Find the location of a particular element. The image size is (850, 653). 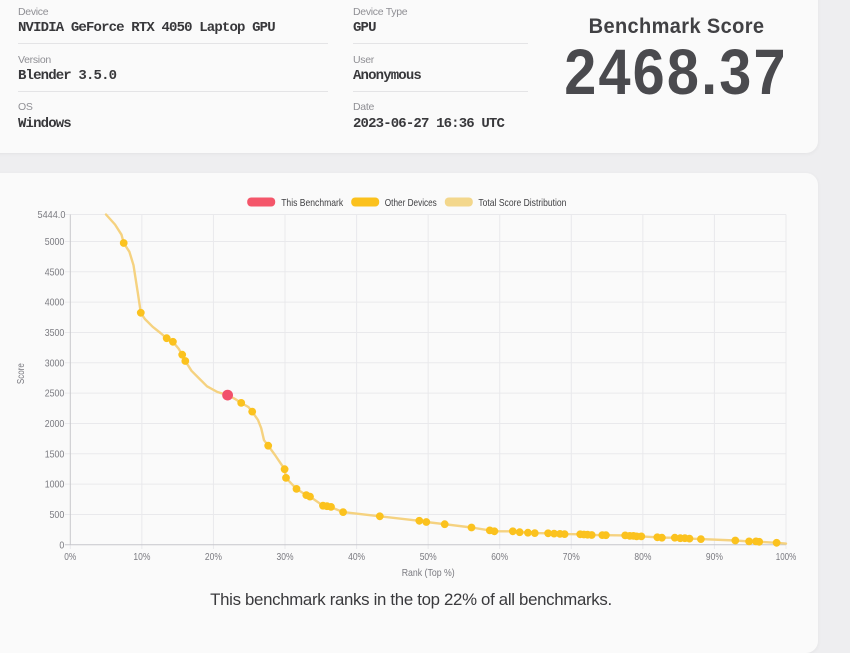

svg-text: 80% is located at coordinates (642, 557).